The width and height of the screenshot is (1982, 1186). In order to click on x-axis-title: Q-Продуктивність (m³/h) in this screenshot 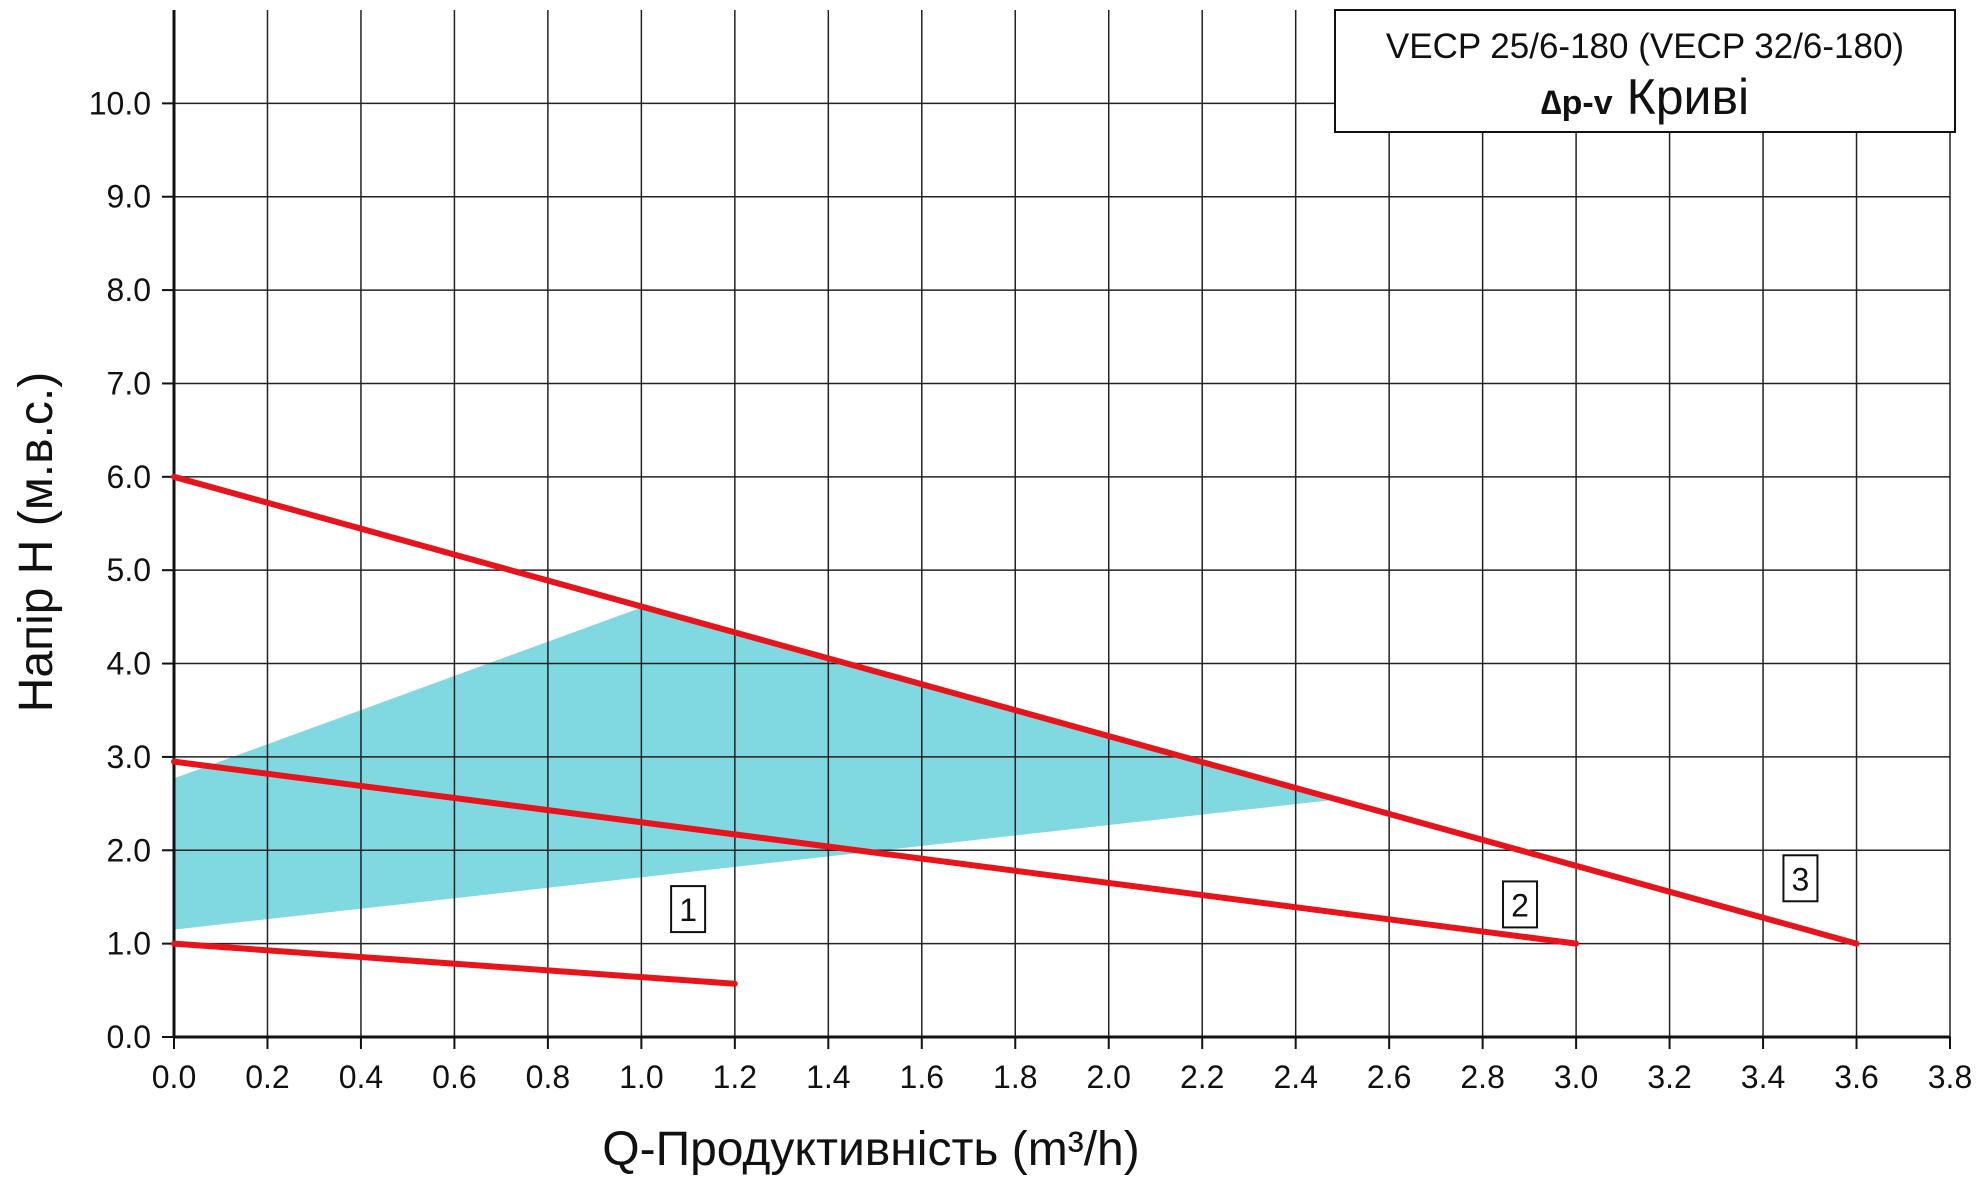, I will do `click(870, 1149)`.